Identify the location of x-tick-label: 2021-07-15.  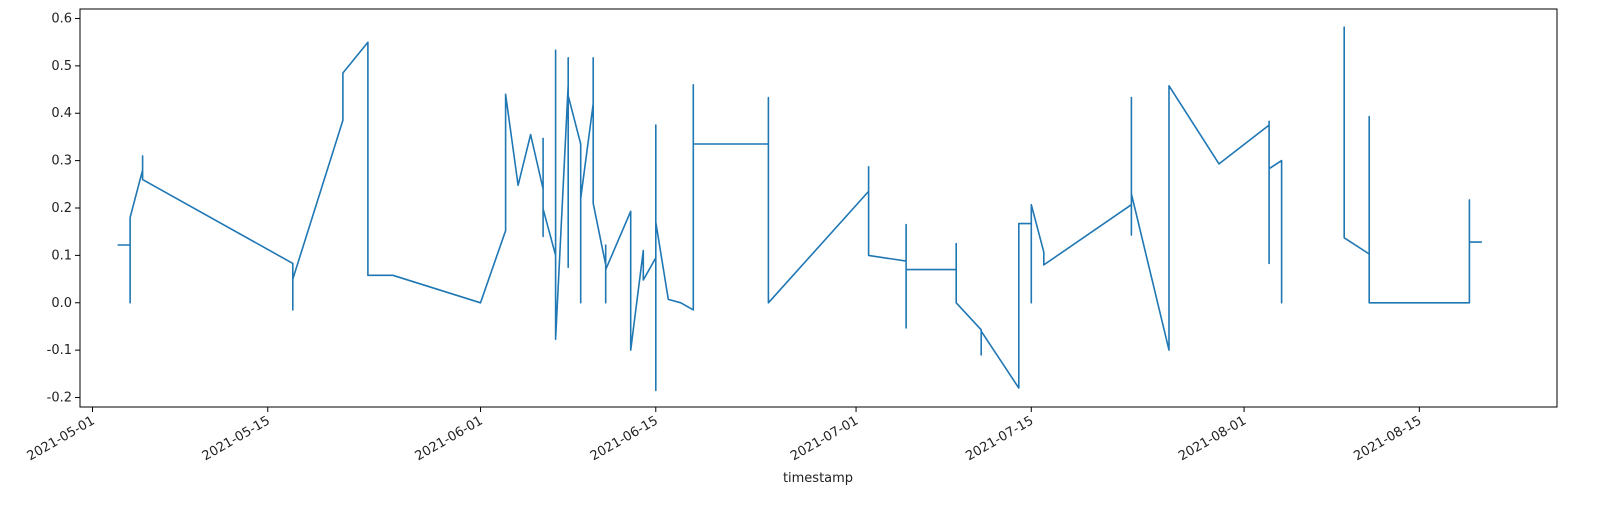
(999, 438).